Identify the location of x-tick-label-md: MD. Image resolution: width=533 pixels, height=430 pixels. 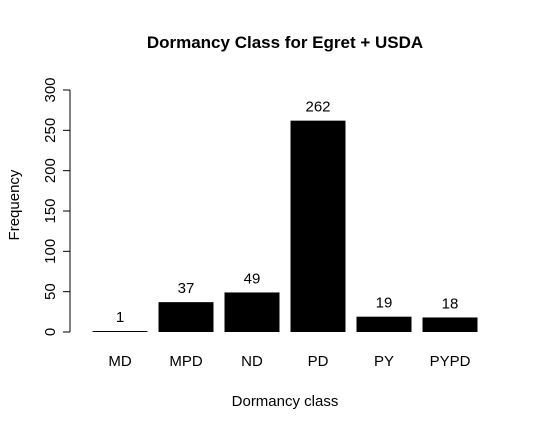
(119, 361).